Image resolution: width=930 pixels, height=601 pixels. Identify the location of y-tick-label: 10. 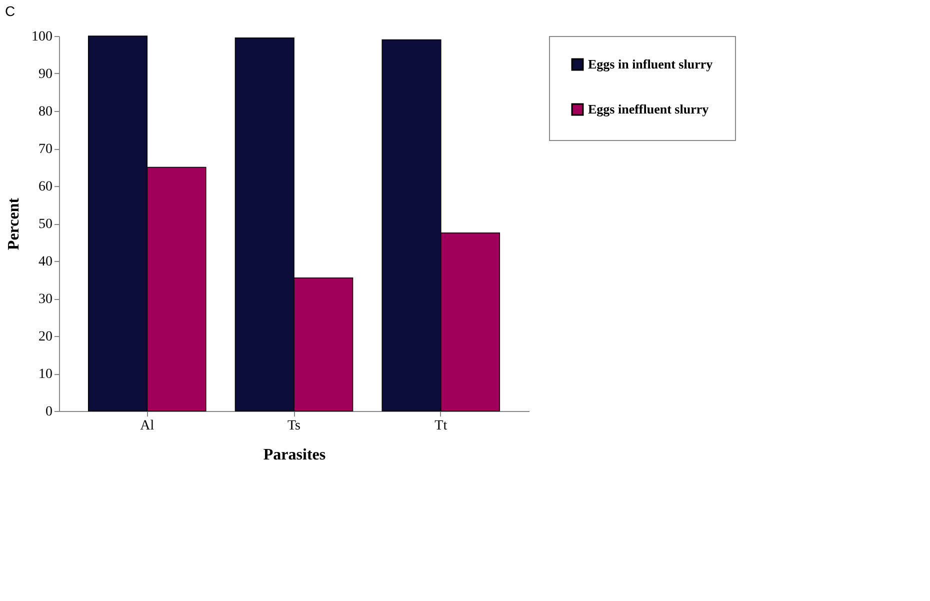
(45, 374).